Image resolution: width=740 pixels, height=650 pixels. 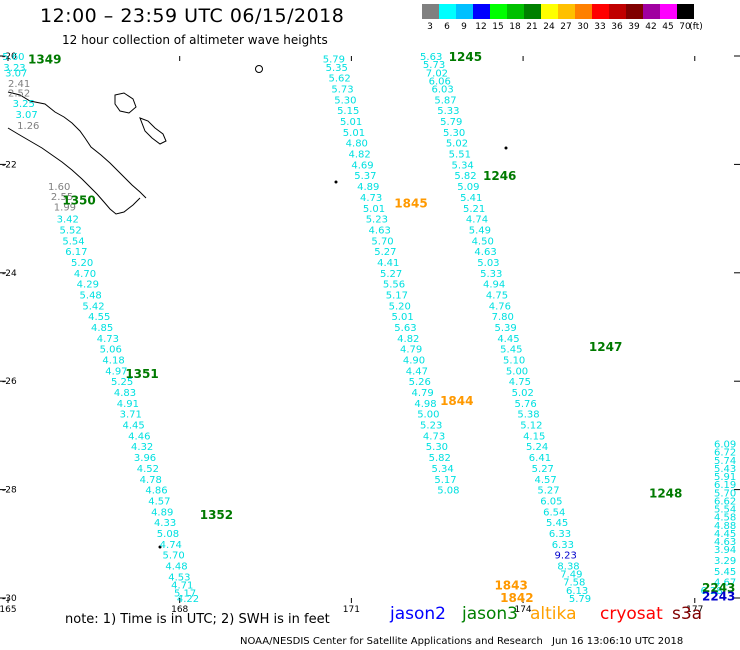 I want to click on swh-value: 5.01, so click(x=374, y=209).